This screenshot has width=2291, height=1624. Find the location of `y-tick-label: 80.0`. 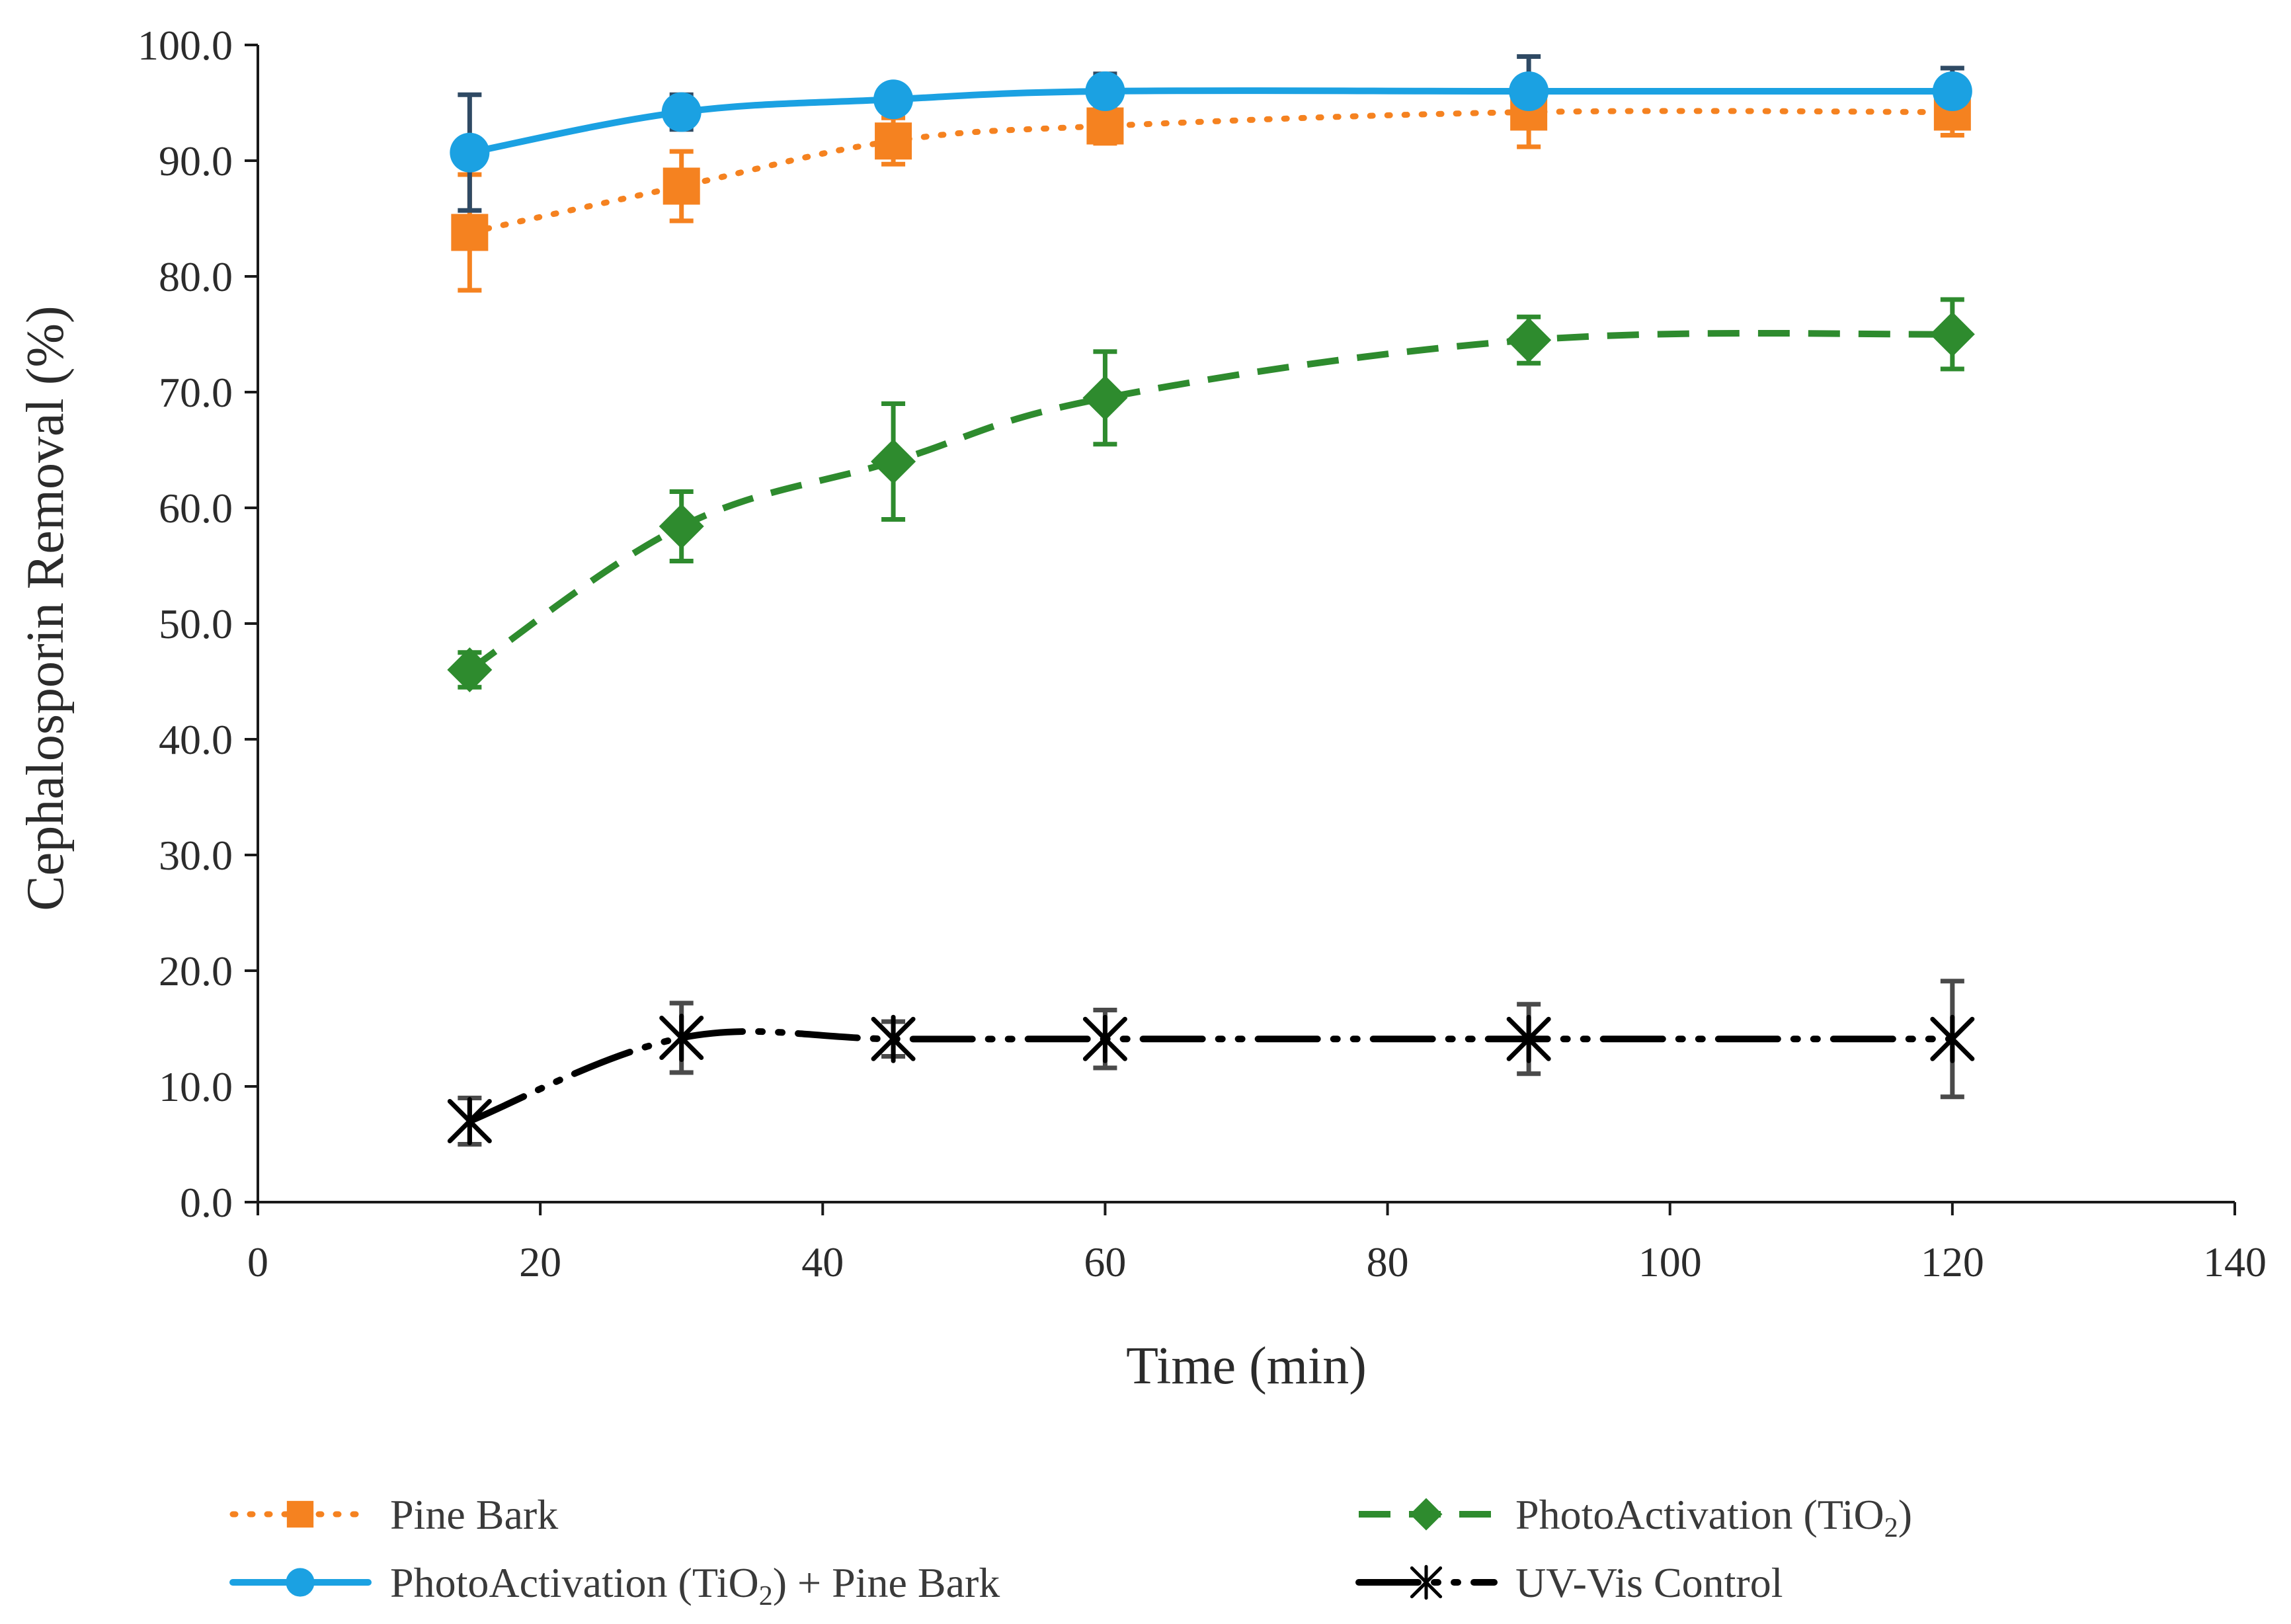

y-tick-label: 80.0 is located at coordinates (196, 276).